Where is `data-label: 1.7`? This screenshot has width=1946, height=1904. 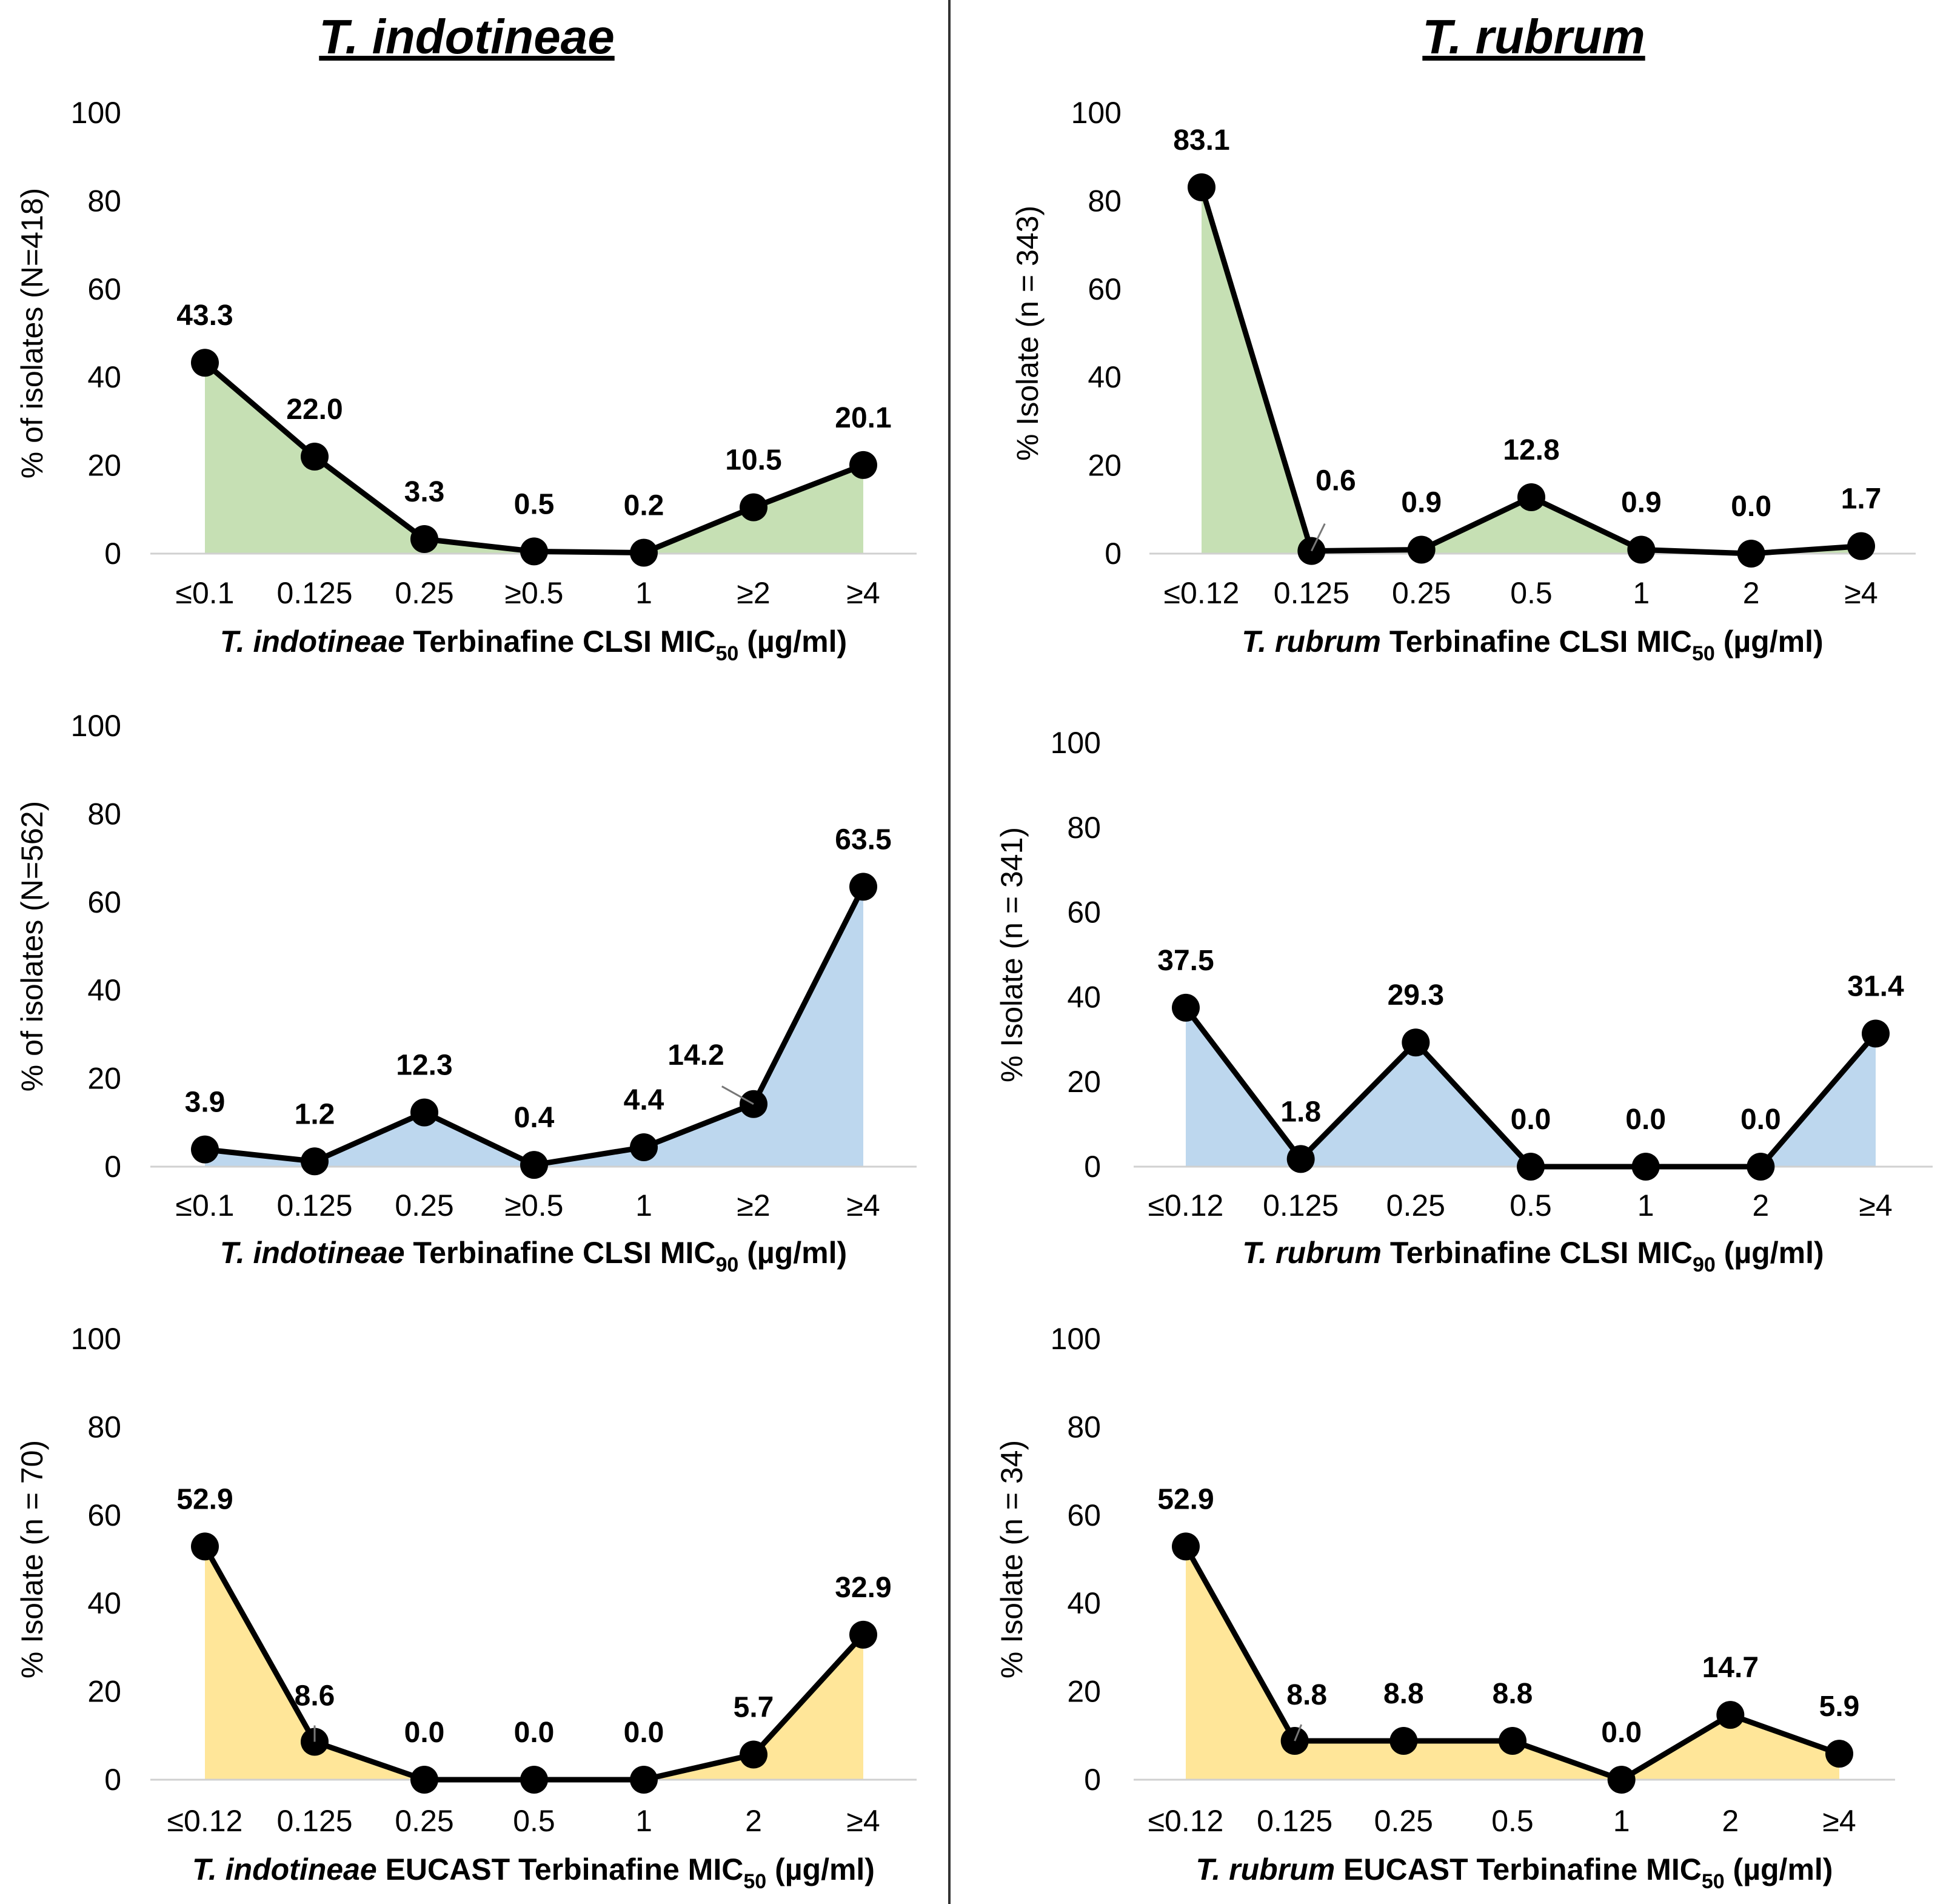 data-label: 1.7 is located at coordinates (1861, 499).